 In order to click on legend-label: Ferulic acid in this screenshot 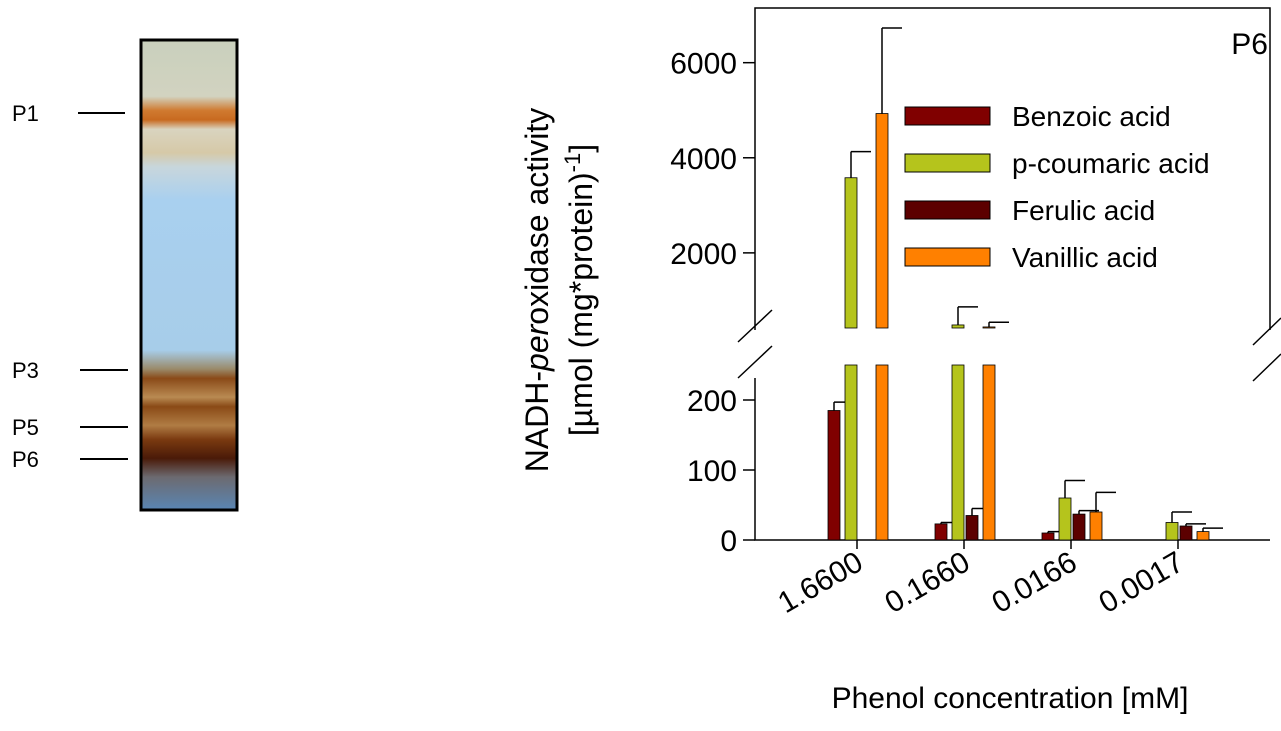, I will do `click(1083, 210)`.